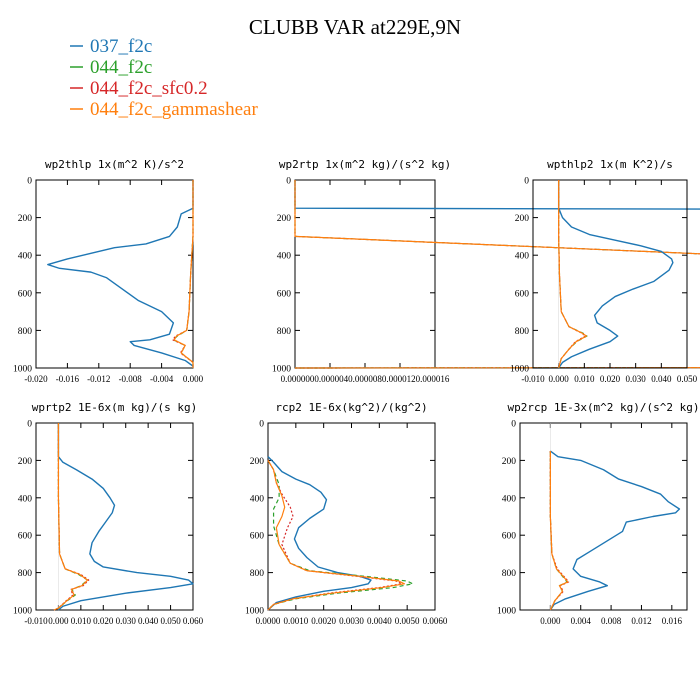 Image resolution: width=700 pixels, height=700 pixels. Describe the element at coordinates (379, 621) in the screenshot. I see `x-tick-label: 0.0040` at that location.